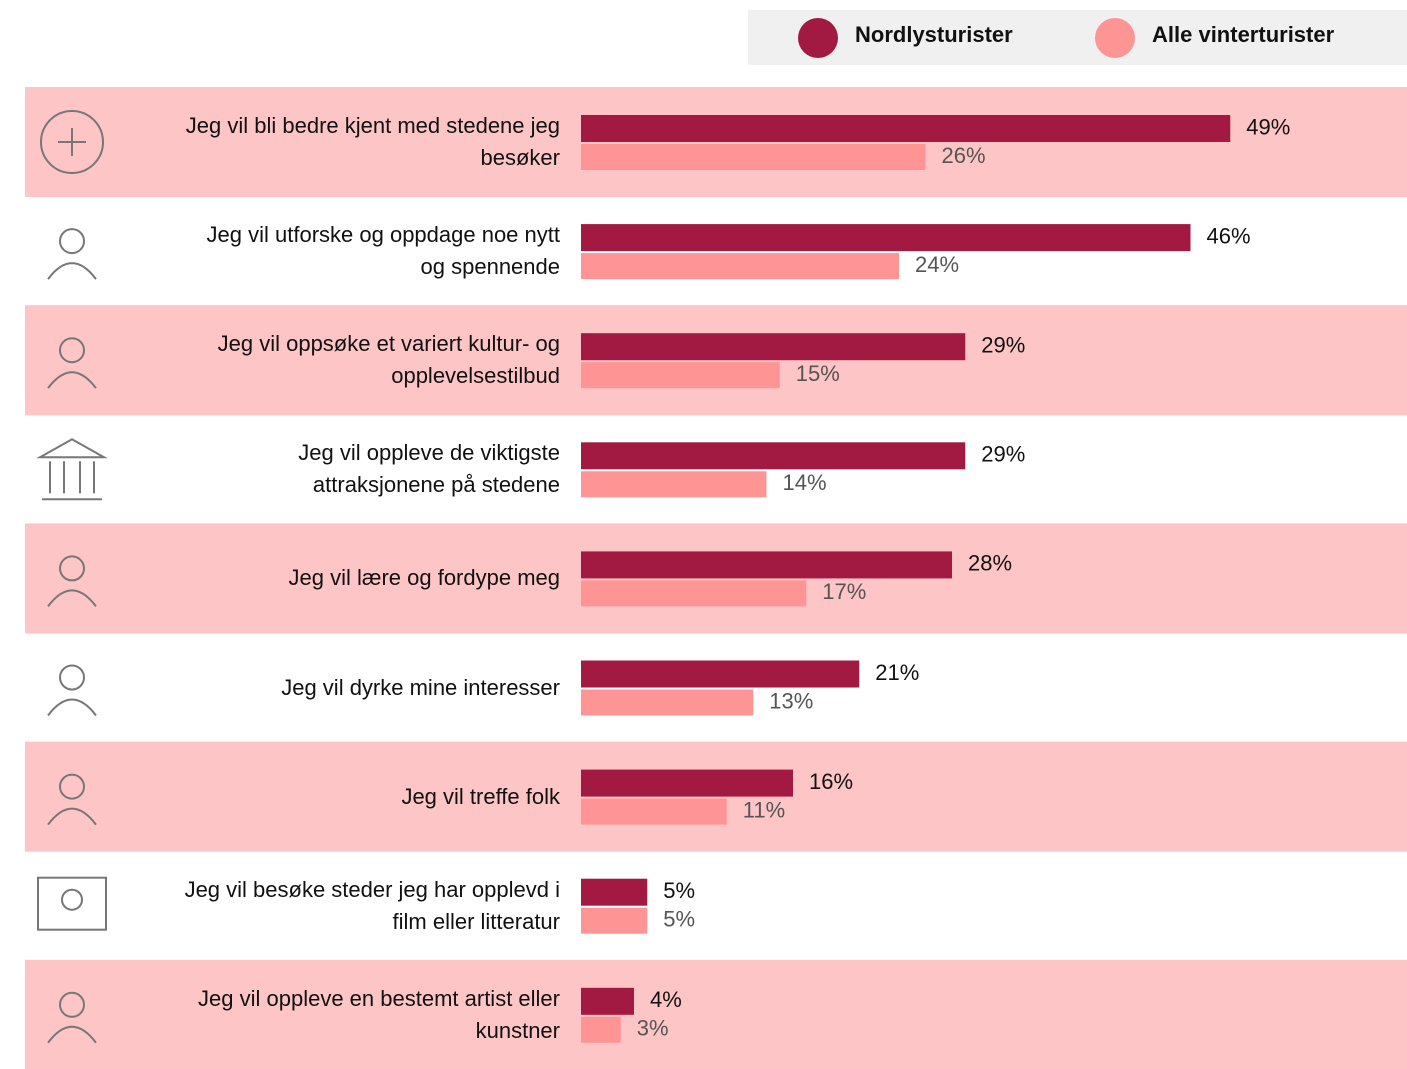 This screenshot has width=1407, height=1069. Describe the element at coordinates (934, 34) in the screenshot. I see `legend-label: Nordlysturister` at that location.